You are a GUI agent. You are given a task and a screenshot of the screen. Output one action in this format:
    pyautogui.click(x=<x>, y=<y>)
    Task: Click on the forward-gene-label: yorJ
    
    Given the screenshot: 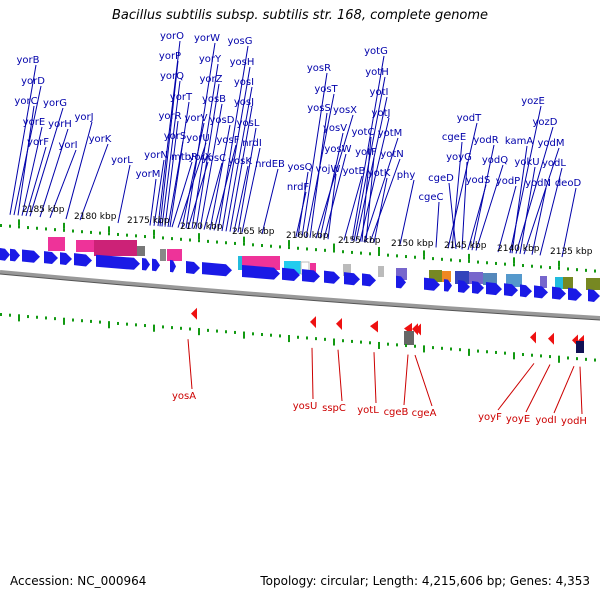 What is the action you would take?
    pyautogui.click(x=83, y=117)
    